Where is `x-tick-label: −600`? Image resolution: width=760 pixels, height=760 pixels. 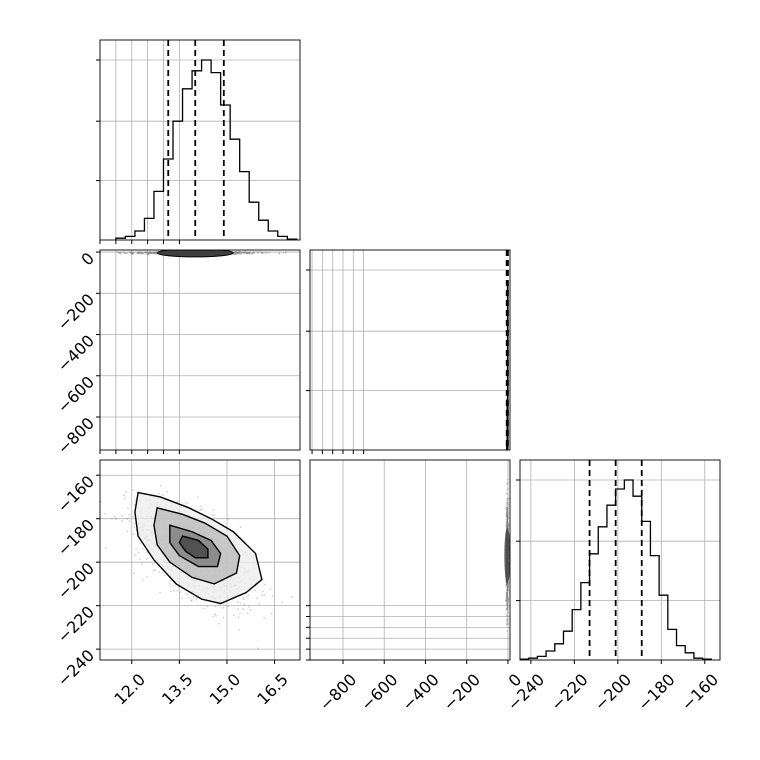 x-tick-label: −600 is located at coordinates (379, 692).